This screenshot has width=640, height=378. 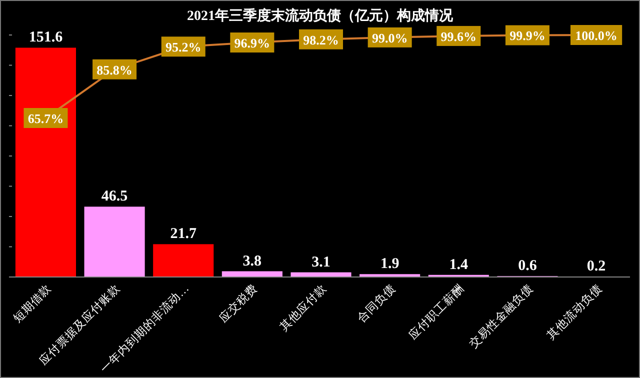 I want to click on x-tick-label: 短期借款, so click(x=32, y=304).